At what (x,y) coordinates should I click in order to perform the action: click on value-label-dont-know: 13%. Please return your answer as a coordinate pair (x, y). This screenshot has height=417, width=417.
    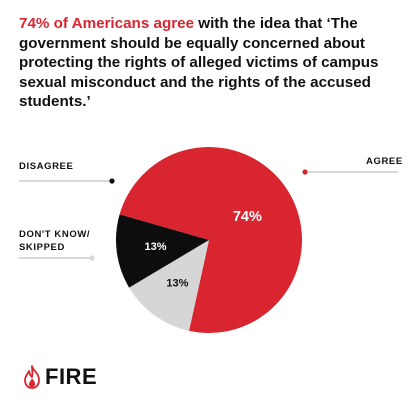
    Looking at the image, I should click on (177, 284).